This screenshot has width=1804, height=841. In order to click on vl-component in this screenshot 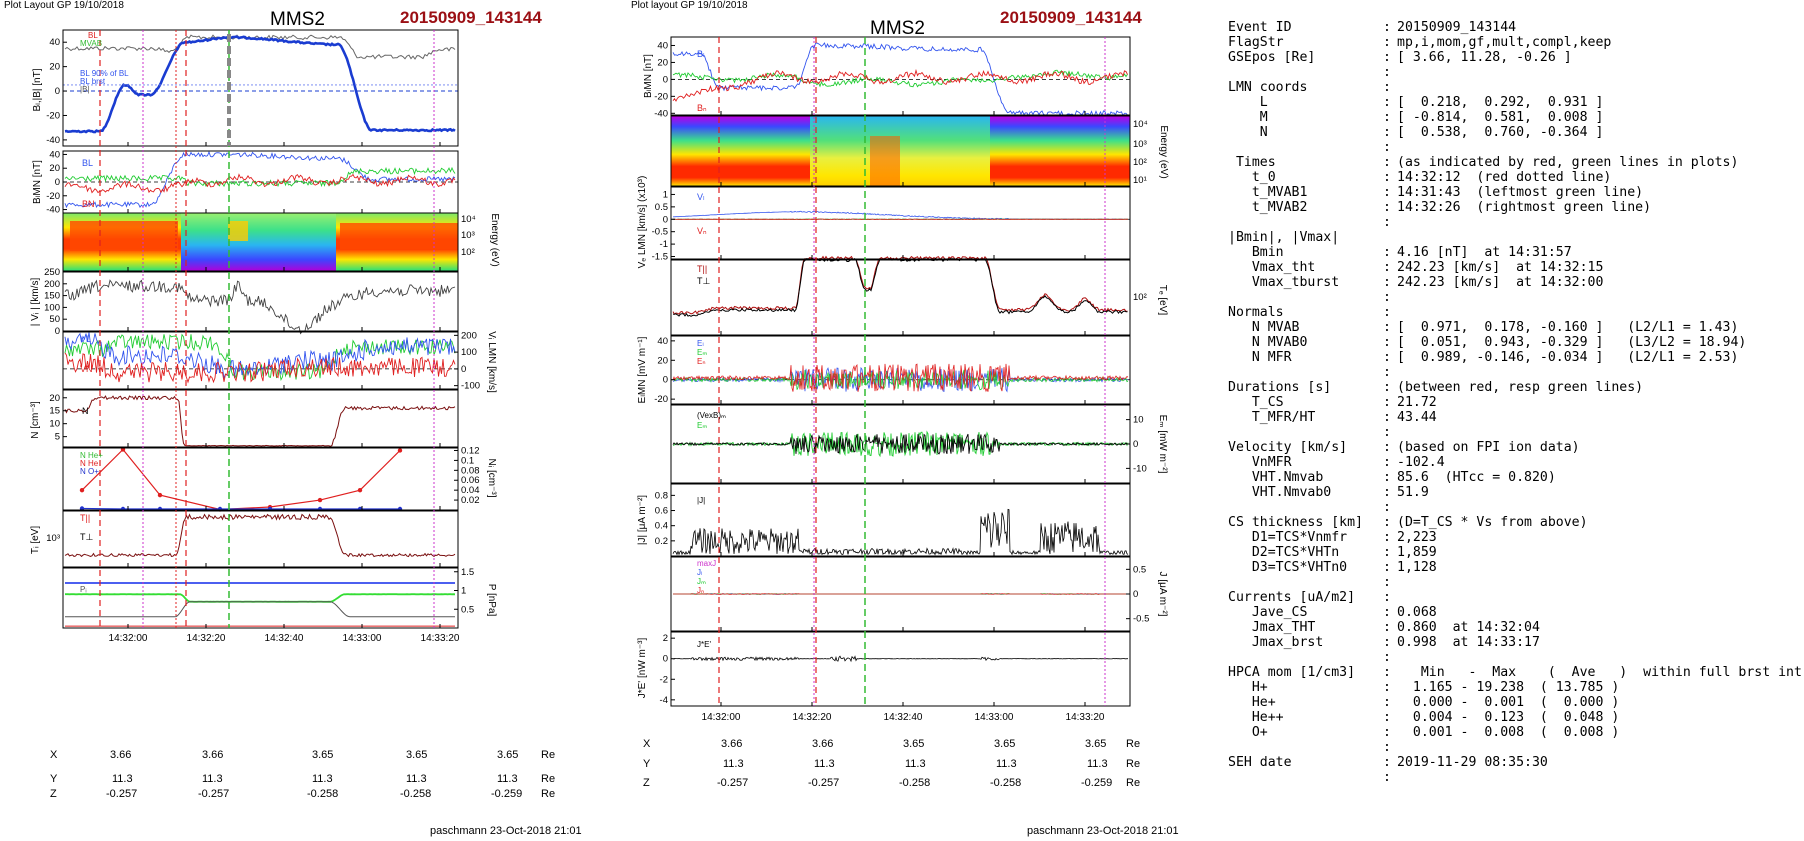, I will do `click(260, 357)`.